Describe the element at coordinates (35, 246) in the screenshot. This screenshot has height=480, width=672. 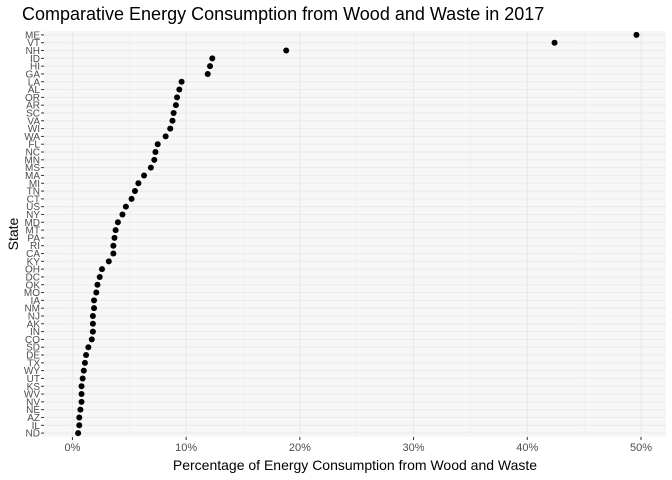
I see `y-tick-label: RI` at that location.